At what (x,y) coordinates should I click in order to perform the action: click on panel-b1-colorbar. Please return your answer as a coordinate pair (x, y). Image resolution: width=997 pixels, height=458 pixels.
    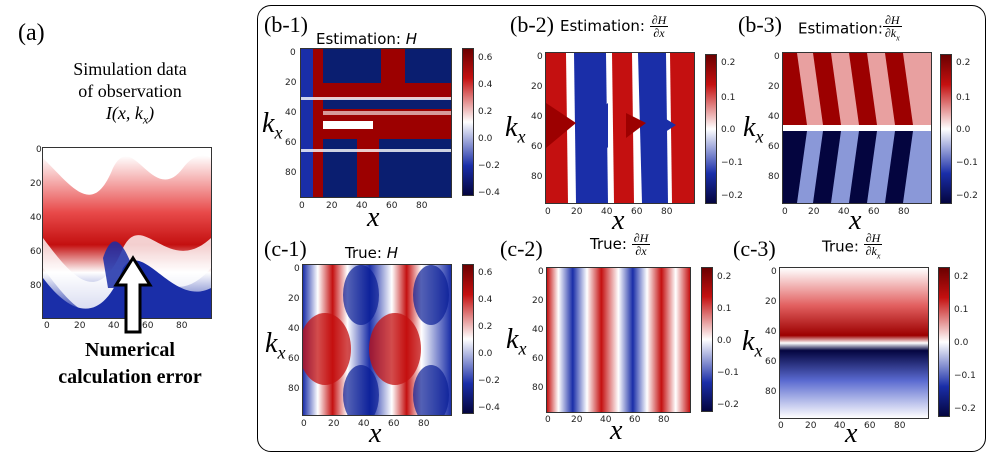
    Looking at the image, I should click on (468, 122).